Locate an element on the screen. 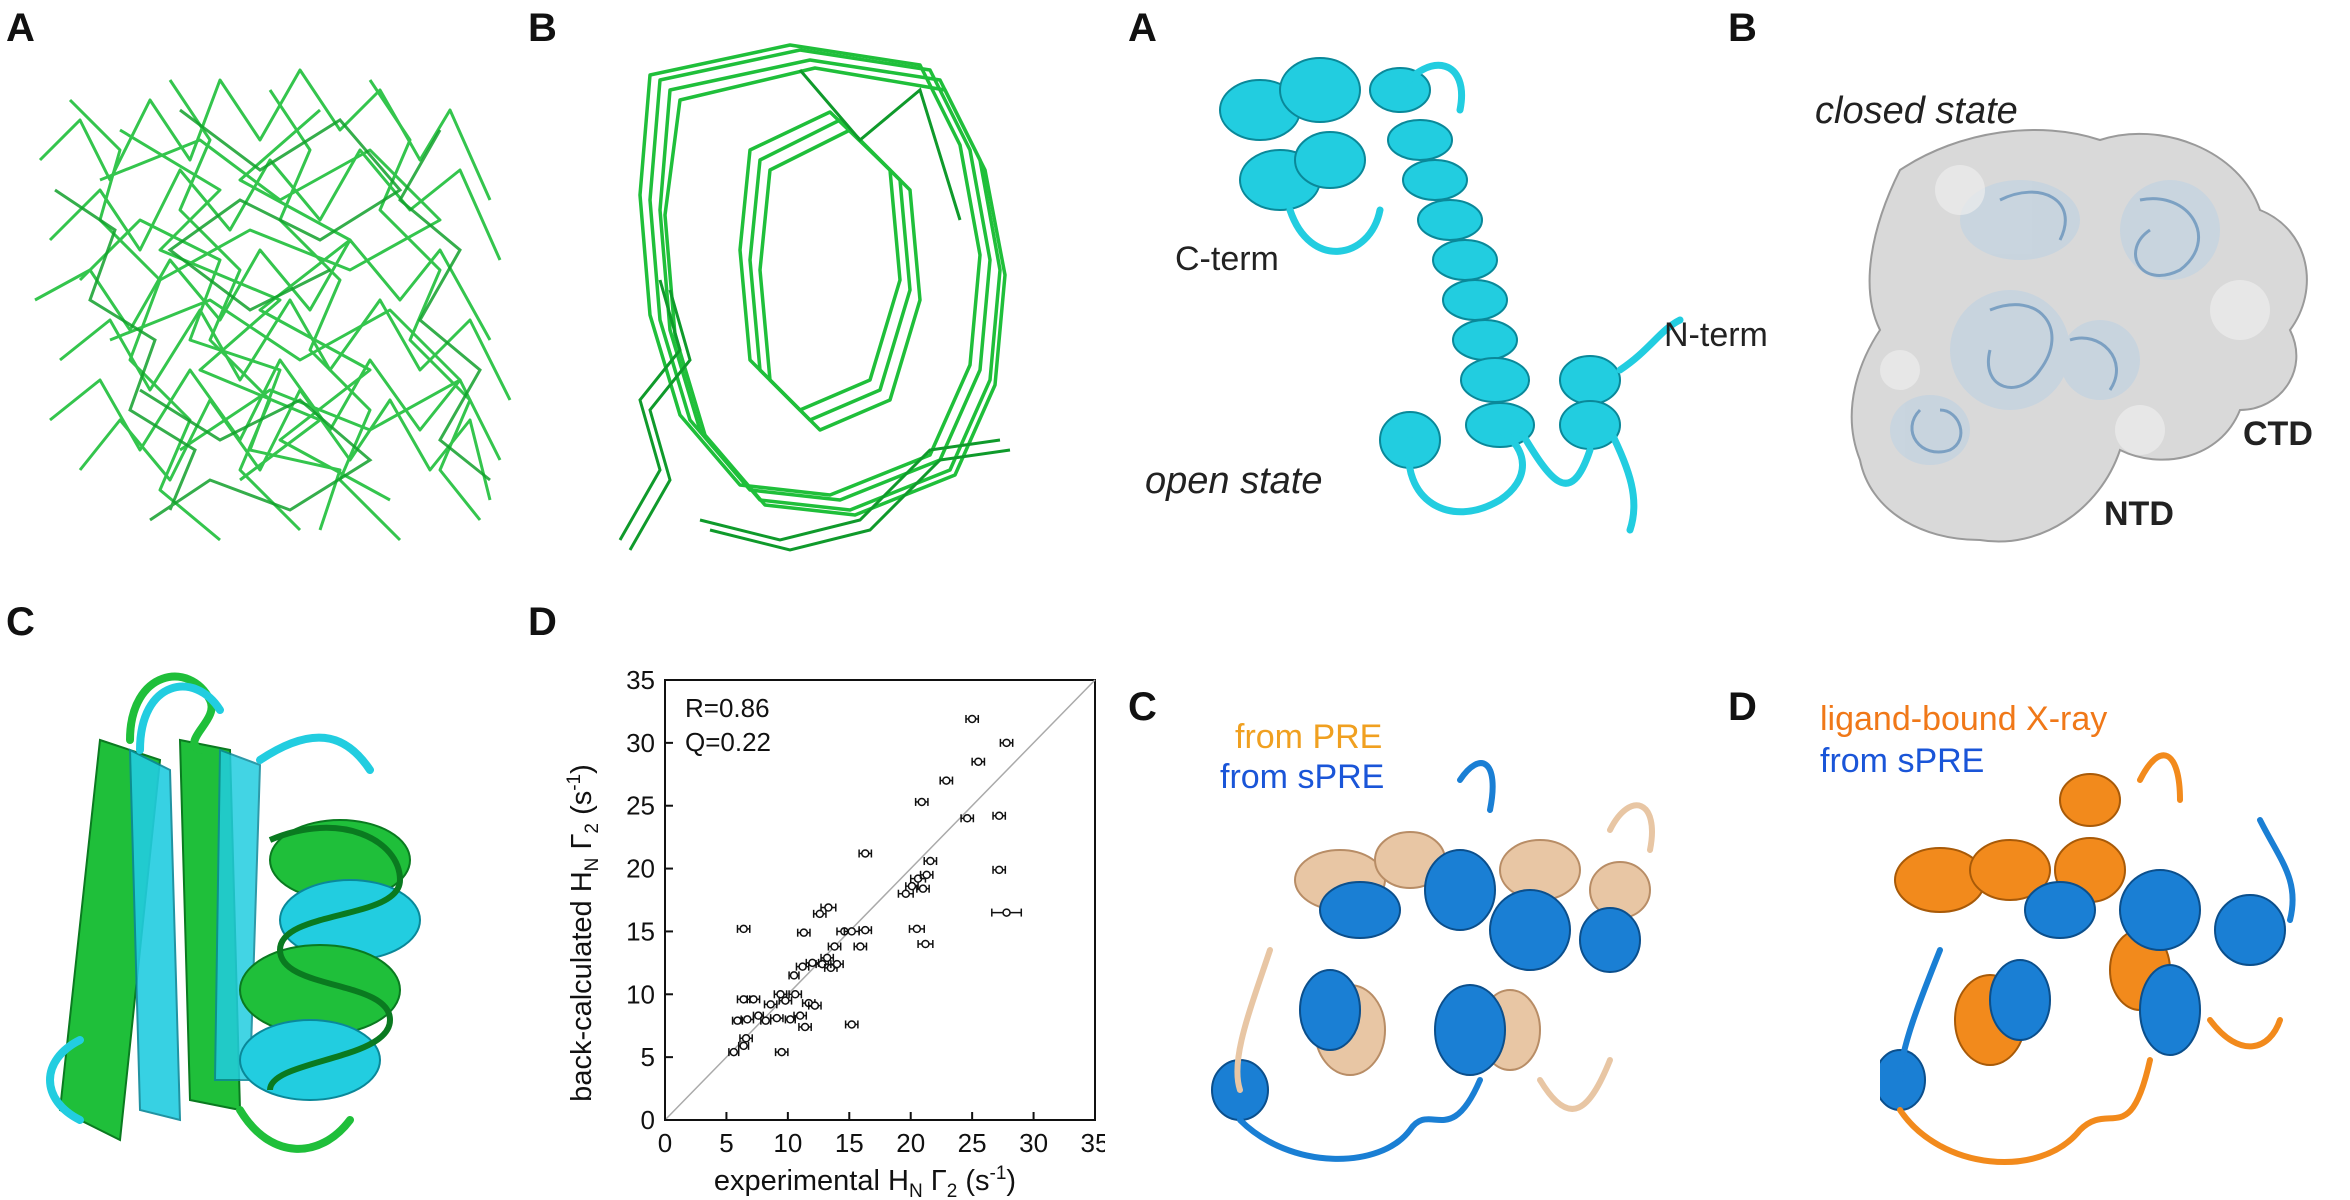  from-pre-label: from PRE is located at coordinates (1309, 737).